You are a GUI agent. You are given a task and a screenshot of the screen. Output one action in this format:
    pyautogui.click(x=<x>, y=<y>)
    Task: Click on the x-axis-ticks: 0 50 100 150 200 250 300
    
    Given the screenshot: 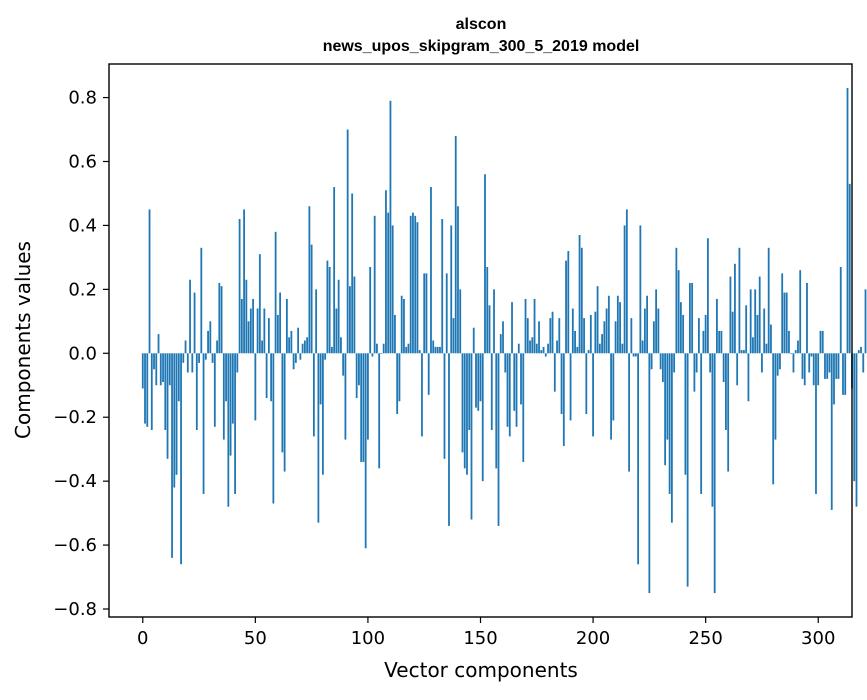 What is the action you would take?
    pyautogui.click(x=486, y=633)
    